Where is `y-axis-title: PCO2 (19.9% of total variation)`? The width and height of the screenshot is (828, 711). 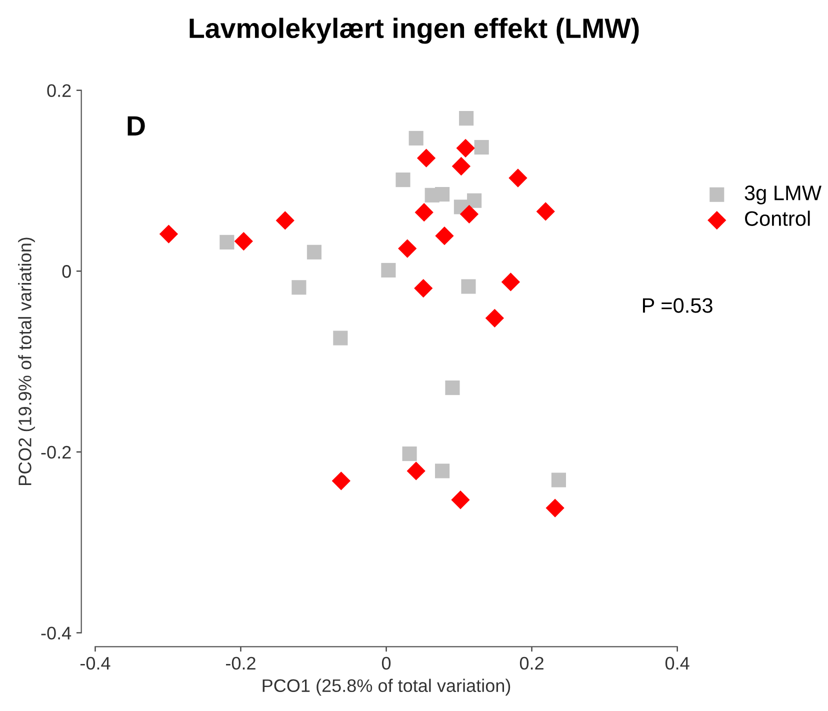 y-axis-title: PCO2 (19.9% of total variation) is located at coordinates (26, 361).